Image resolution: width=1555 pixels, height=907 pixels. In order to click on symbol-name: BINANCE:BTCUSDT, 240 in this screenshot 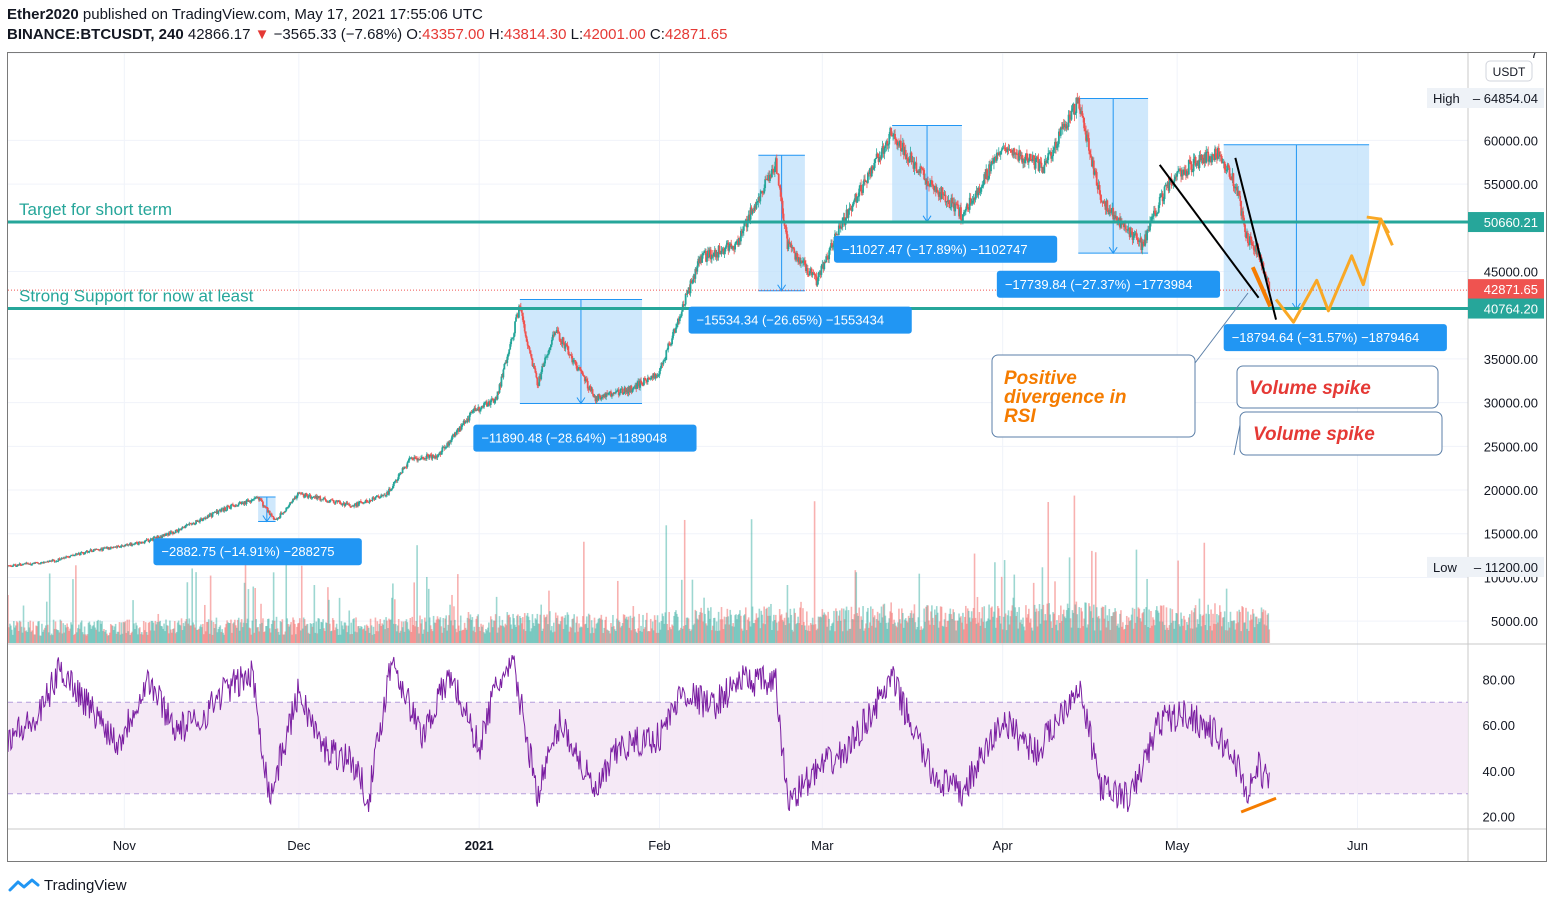, I will do `click(95, 34)`.